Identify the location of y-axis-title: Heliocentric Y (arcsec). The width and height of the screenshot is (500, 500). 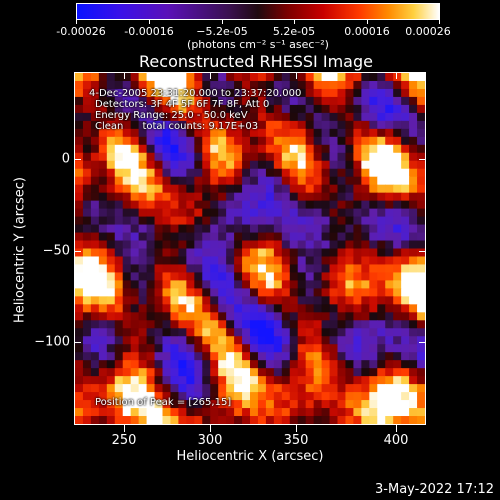
(20, 250).